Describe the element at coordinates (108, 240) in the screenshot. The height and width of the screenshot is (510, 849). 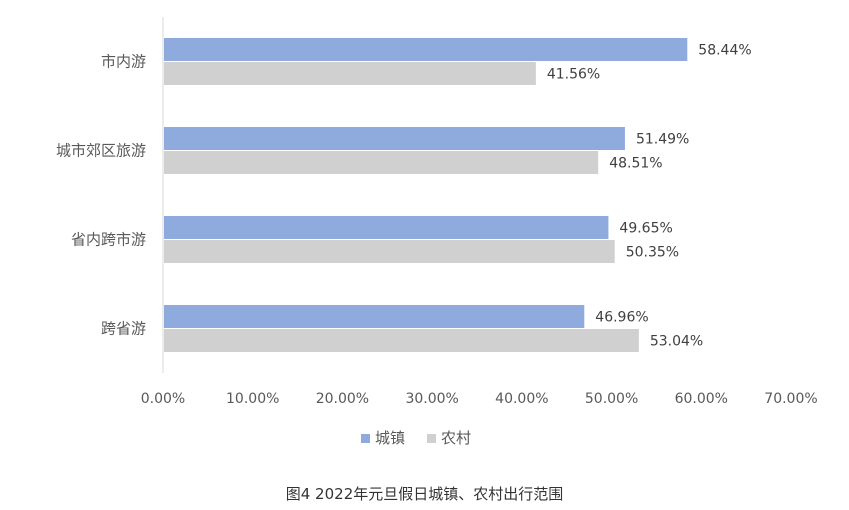
I see `category-label: 省内跨市游` at that location.